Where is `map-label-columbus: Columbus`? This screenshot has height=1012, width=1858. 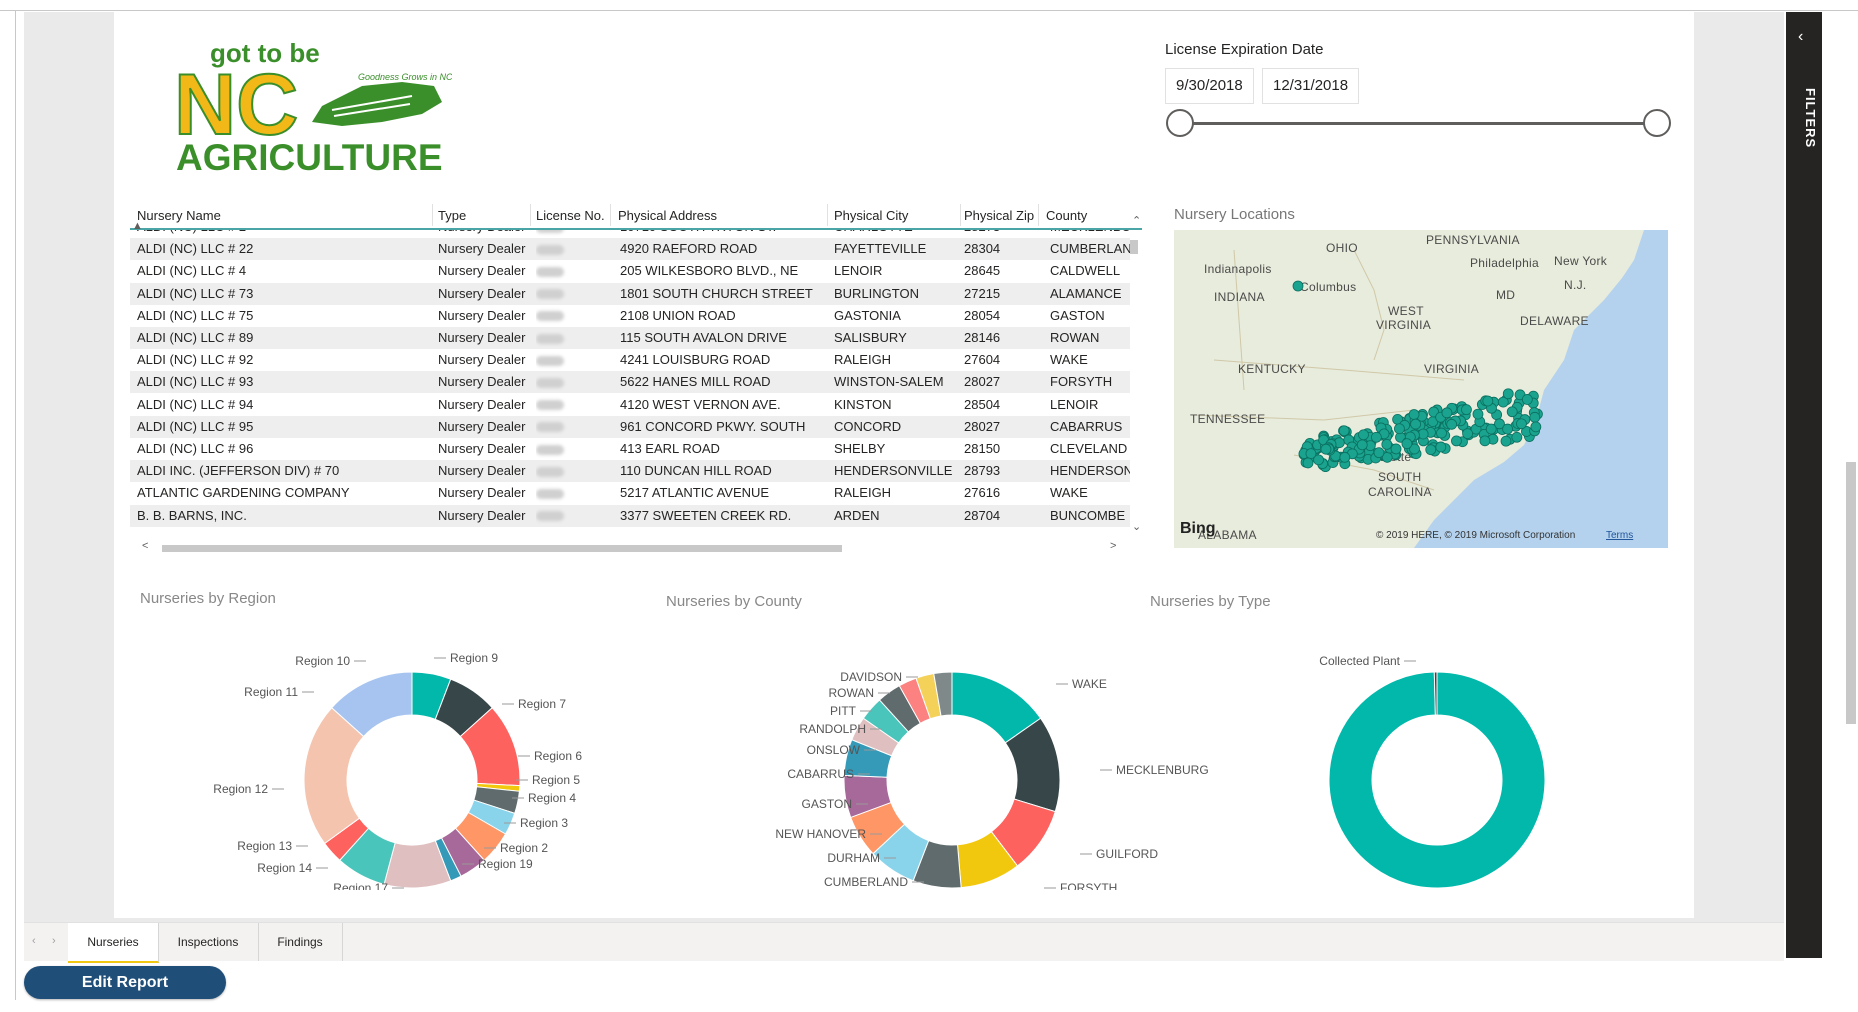
map-label-columbus: Columbus is located at coordinates (1328, 287).